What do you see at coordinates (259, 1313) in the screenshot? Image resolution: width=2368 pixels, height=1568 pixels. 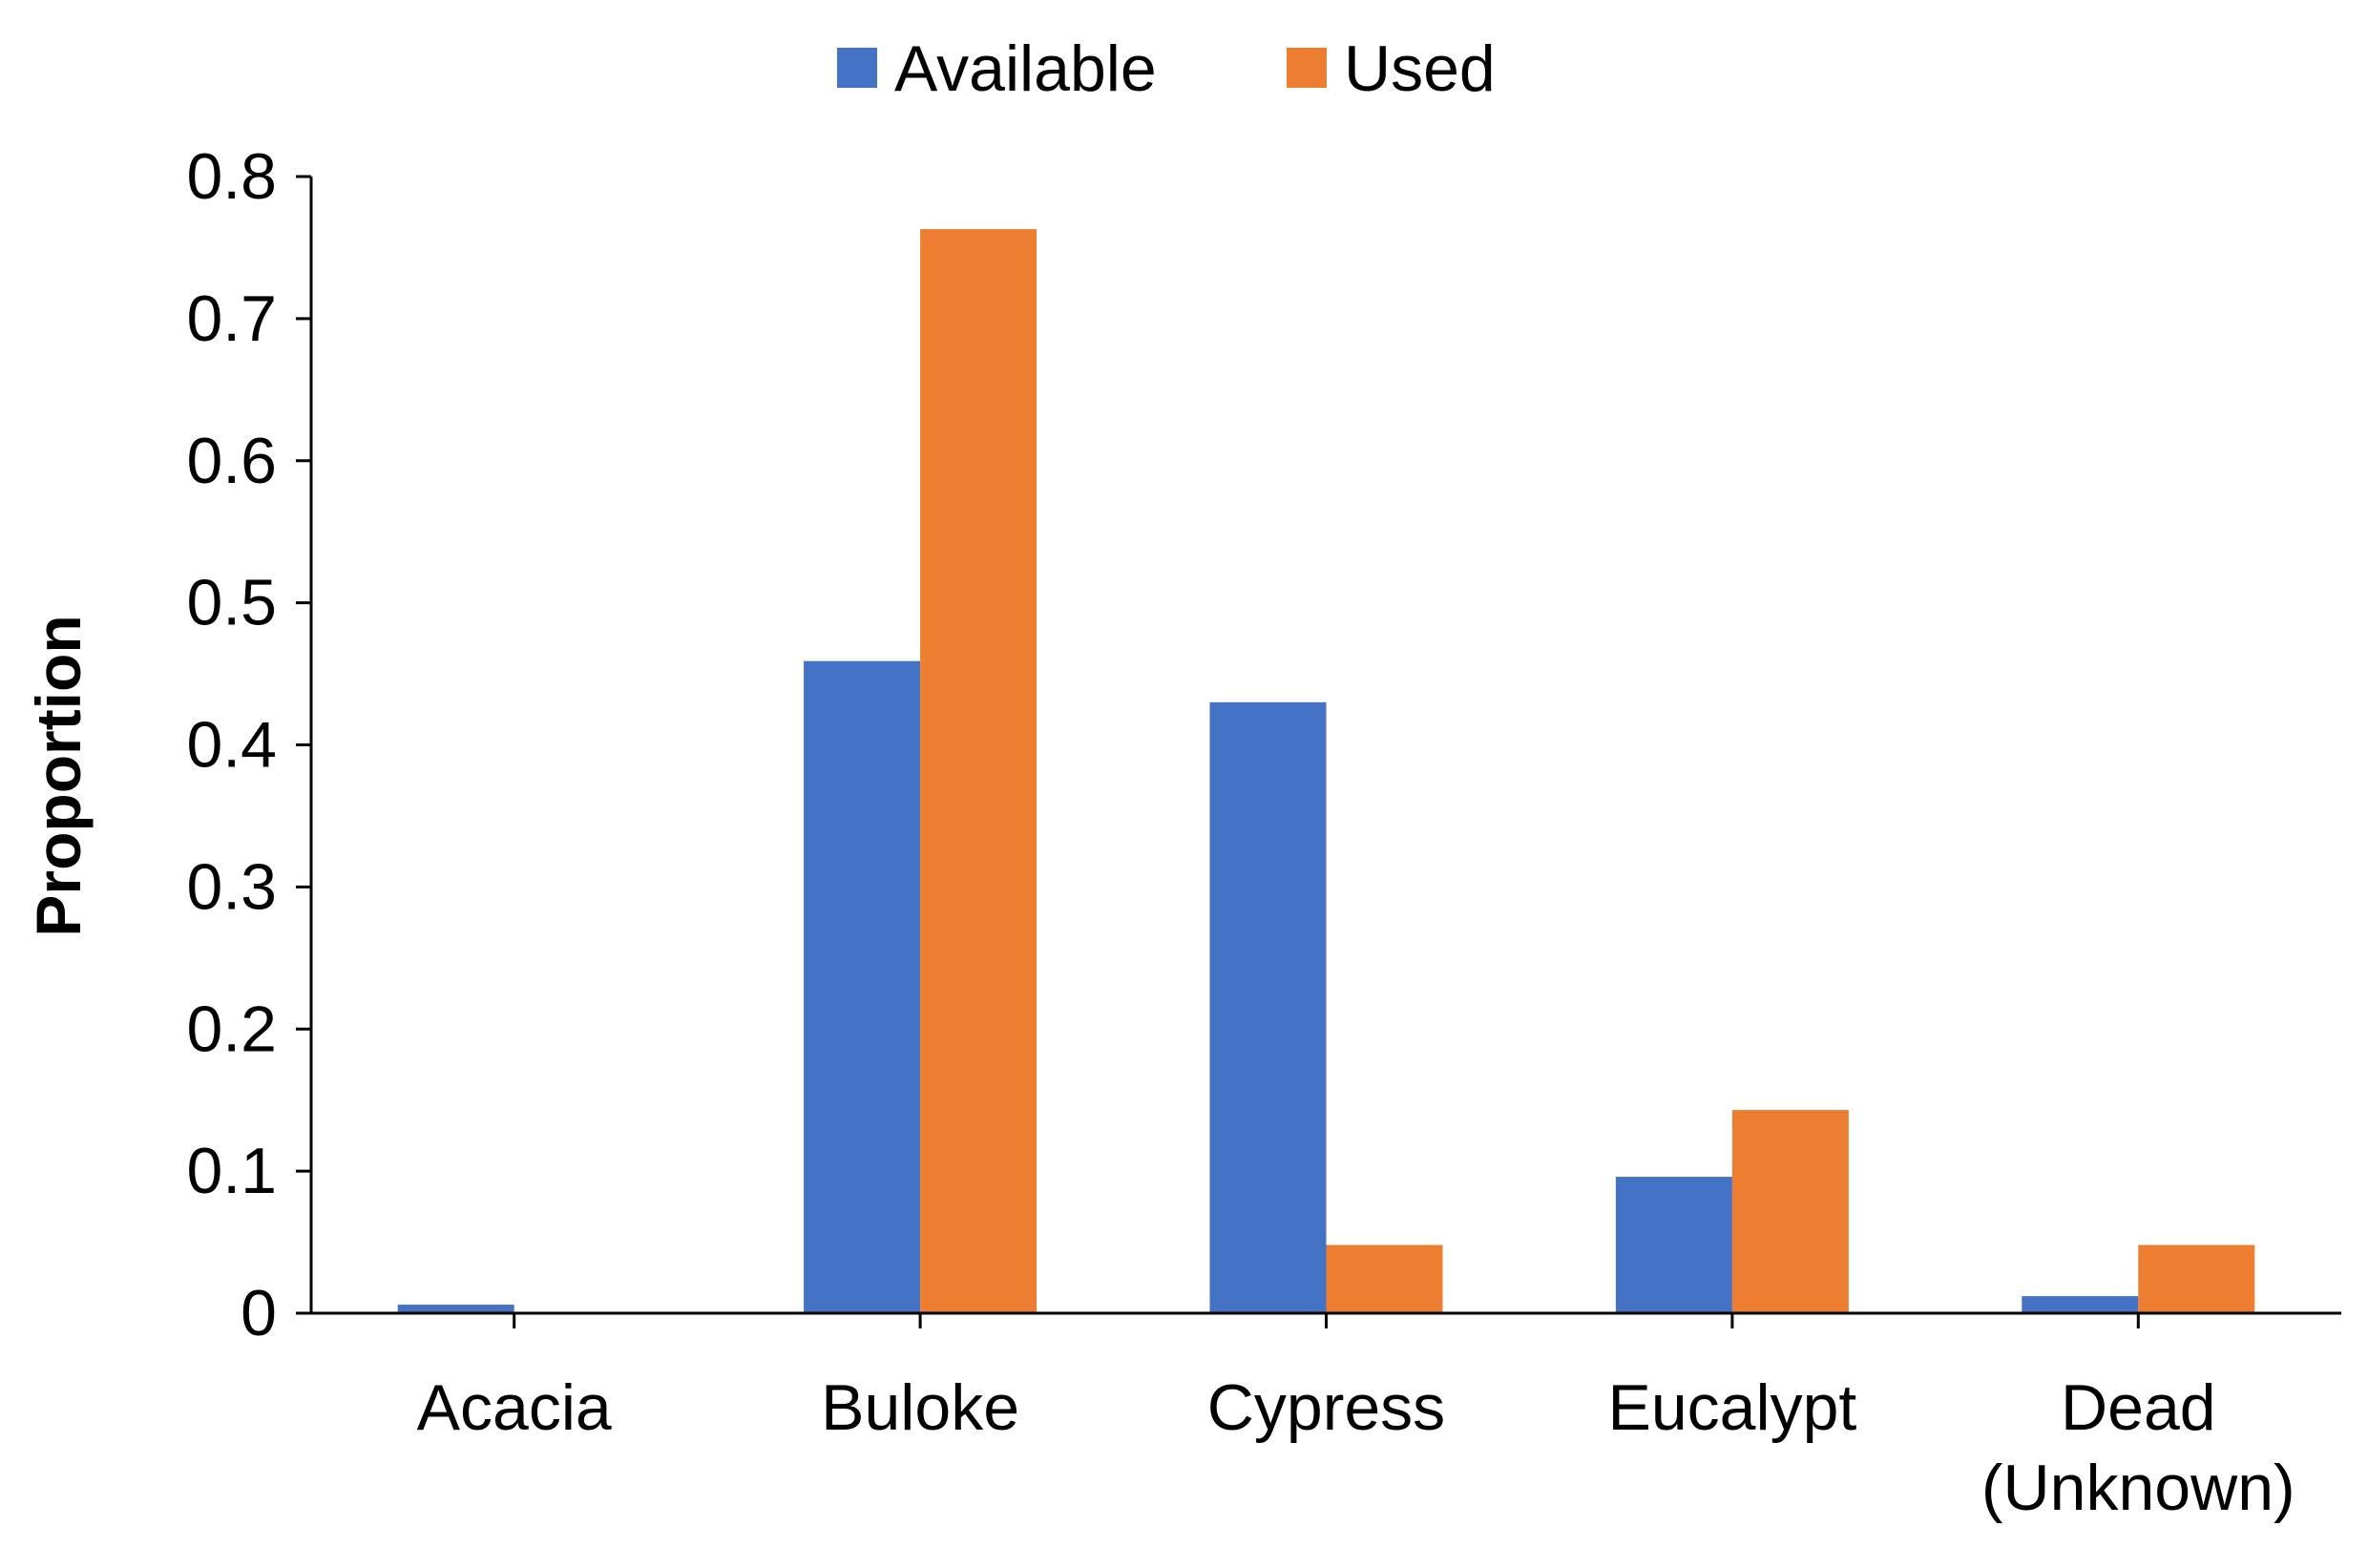 I see `y-tick-label: 0` at bounding box center [259, 1313].